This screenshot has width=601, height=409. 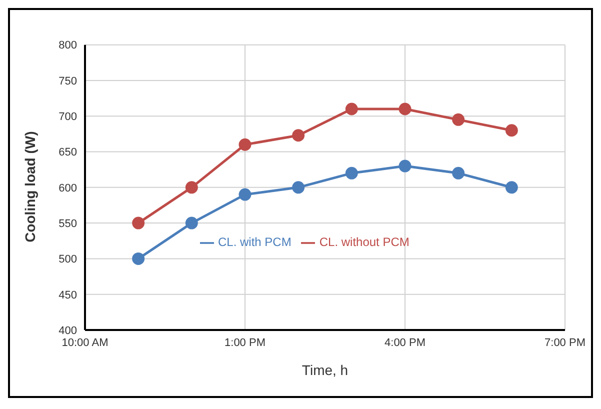 I want to click on y-tick-label: 500, so click(x=67, y=260).